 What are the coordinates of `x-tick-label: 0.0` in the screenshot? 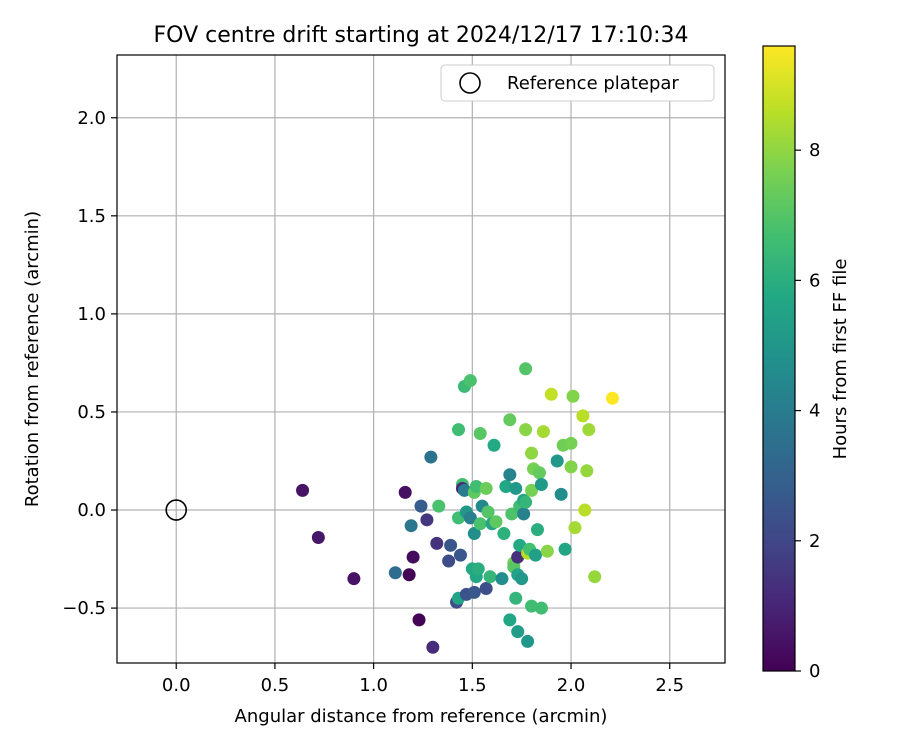 It's located at (176, 685).